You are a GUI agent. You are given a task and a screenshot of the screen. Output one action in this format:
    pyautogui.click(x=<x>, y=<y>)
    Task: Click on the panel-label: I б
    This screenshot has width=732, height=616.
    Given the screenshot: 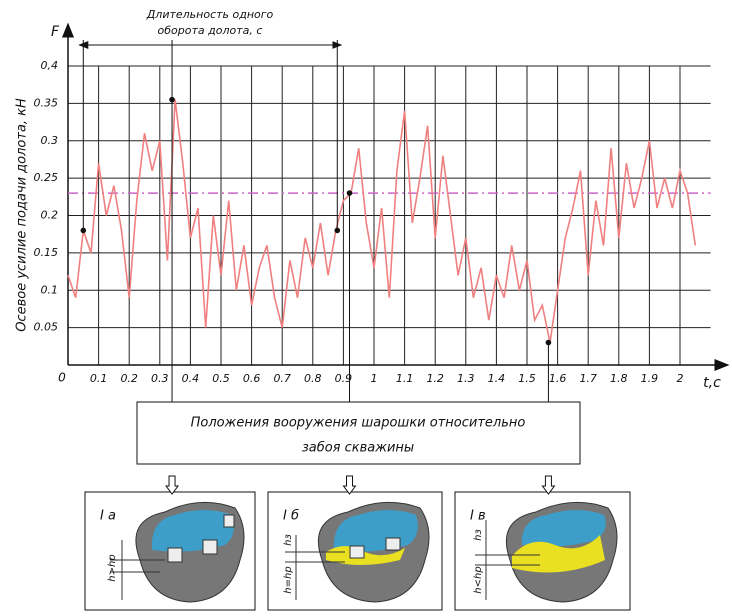 What is the action you would take?
    pyautogui.click(x=291, y=516)
    